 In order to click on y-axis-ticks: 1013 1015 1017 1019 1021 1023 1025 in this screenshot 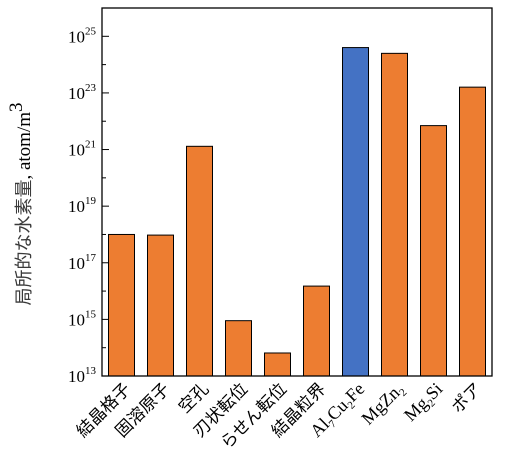, I will do `click(88, 196)`.